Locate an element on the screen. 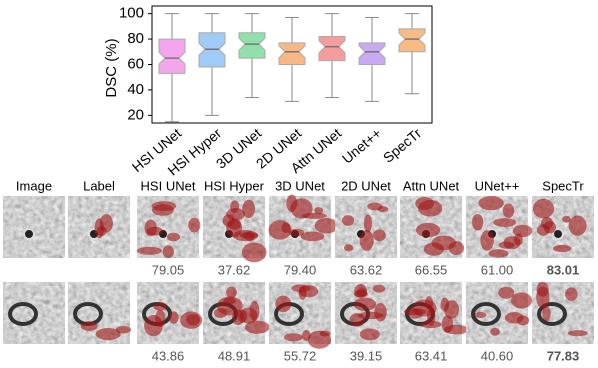  score: 63.62 is located at coordinates (366, 269).